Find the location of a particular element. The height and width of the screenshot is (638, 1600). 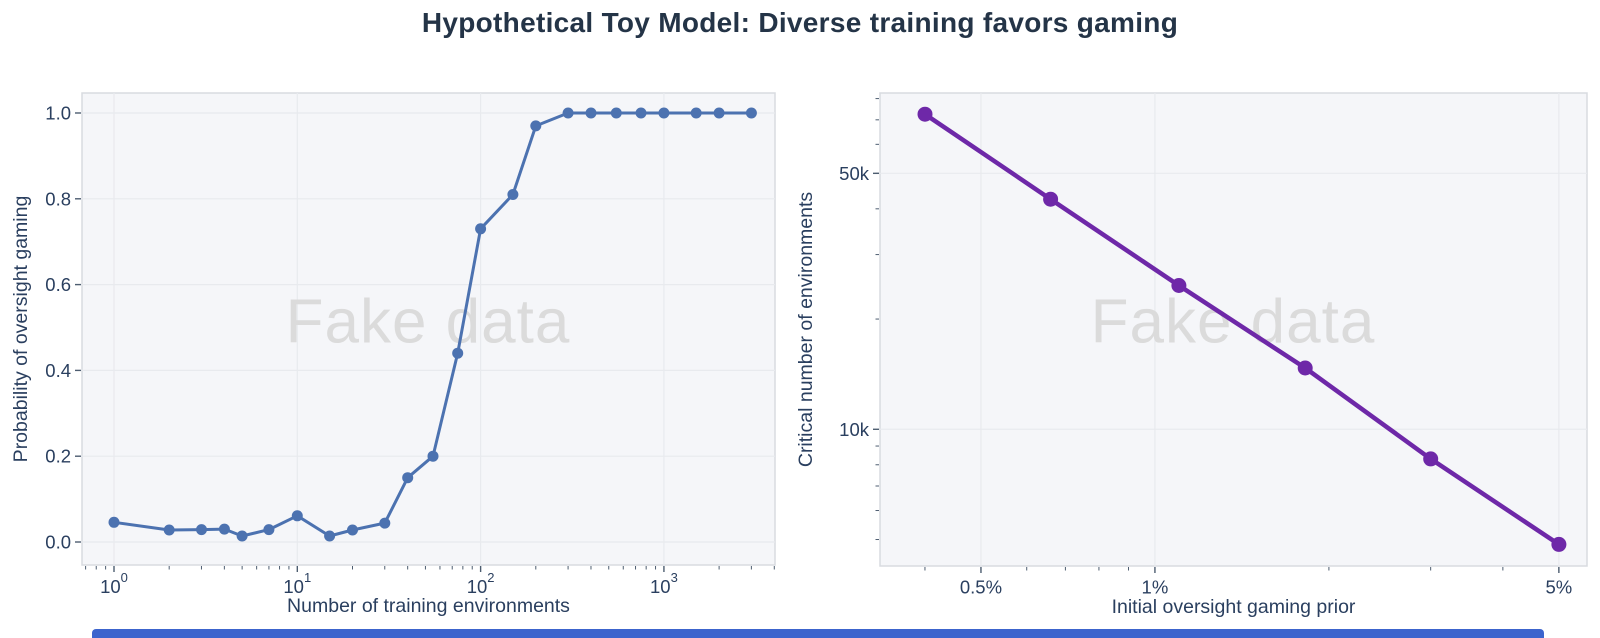

x-tick-label: 0.5% is located at coordinates (981, 587).